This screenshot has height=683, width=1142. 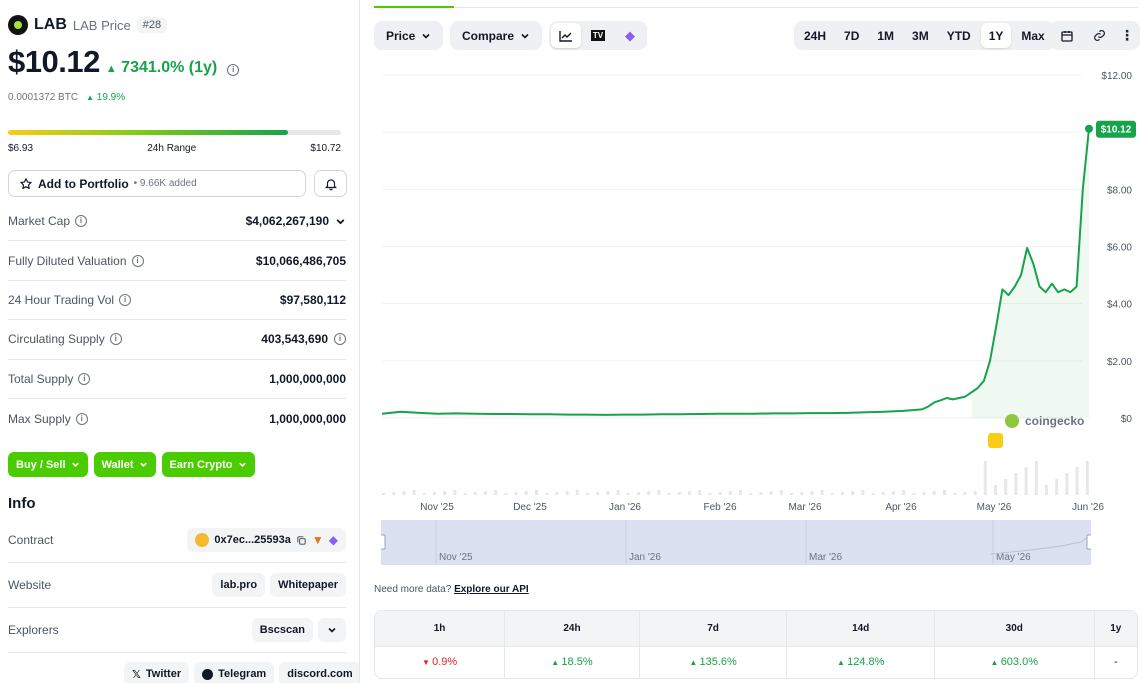 What do you see at coordinates (83, 183) in the screenshot?
I see `portfolio-label: Add to Portfolio` at bounding box center [83, 183].